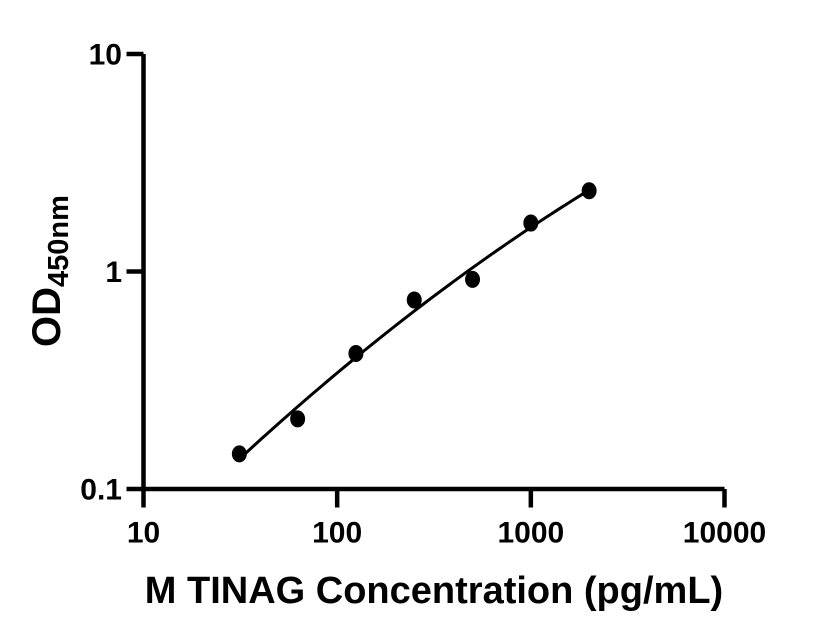 This screenshot has height=640, width=816. What do you see at coordinates (724, 533) in the screenshot?
I see `x-tick-label: 10000` at bounding box center [724, 533].